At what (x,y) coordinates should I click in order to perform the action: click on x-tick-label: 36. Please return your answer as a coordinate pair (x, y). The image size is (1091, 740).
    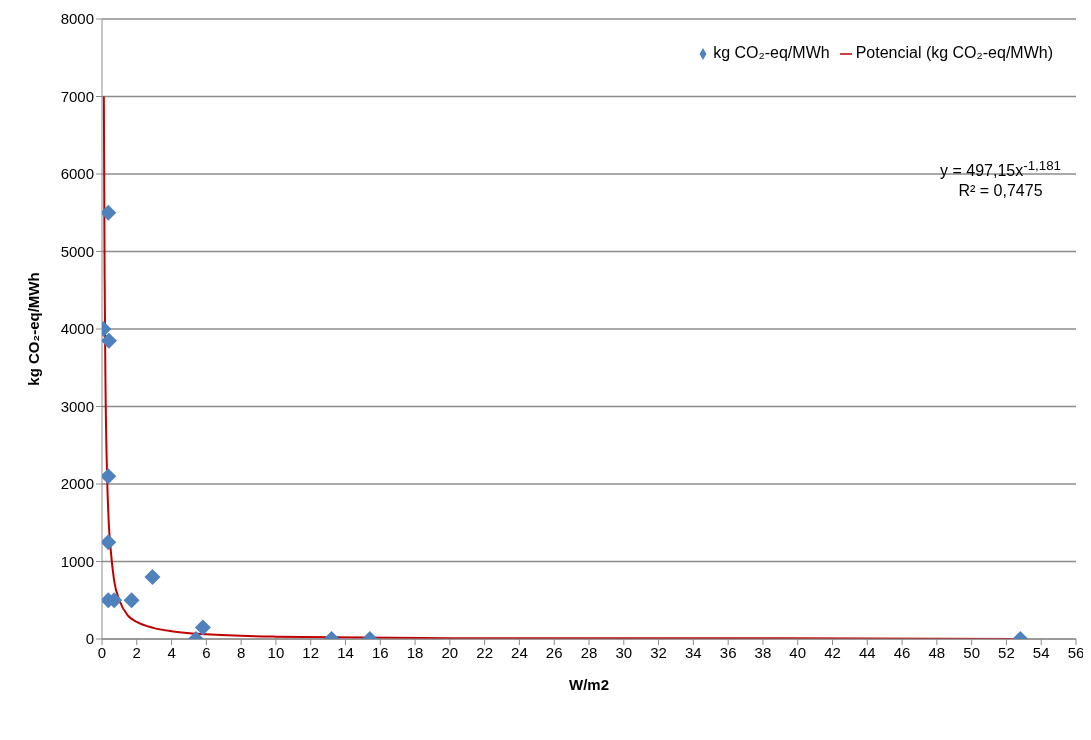
    Looking at the image, I should click on (728, 652).